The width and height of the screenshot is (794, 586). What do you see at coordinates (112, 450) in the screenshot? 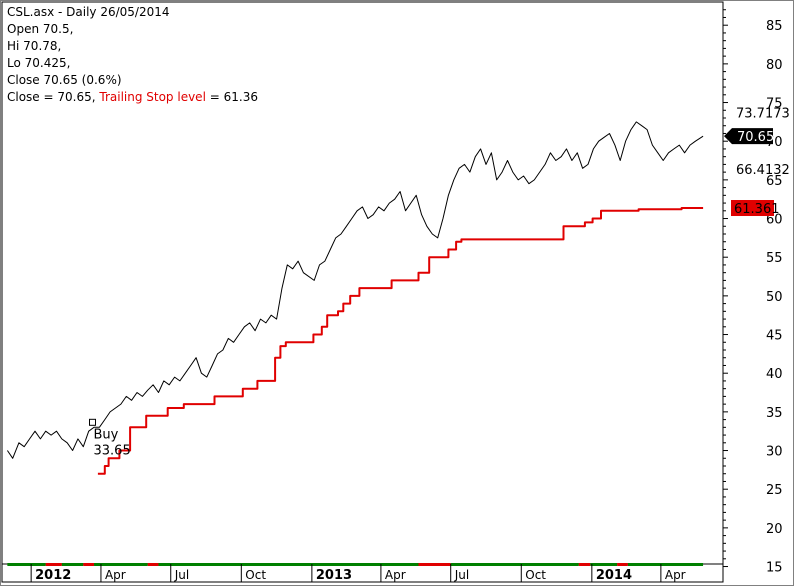
I see `buy-price: 33.65` at bounding box center [112, 450].